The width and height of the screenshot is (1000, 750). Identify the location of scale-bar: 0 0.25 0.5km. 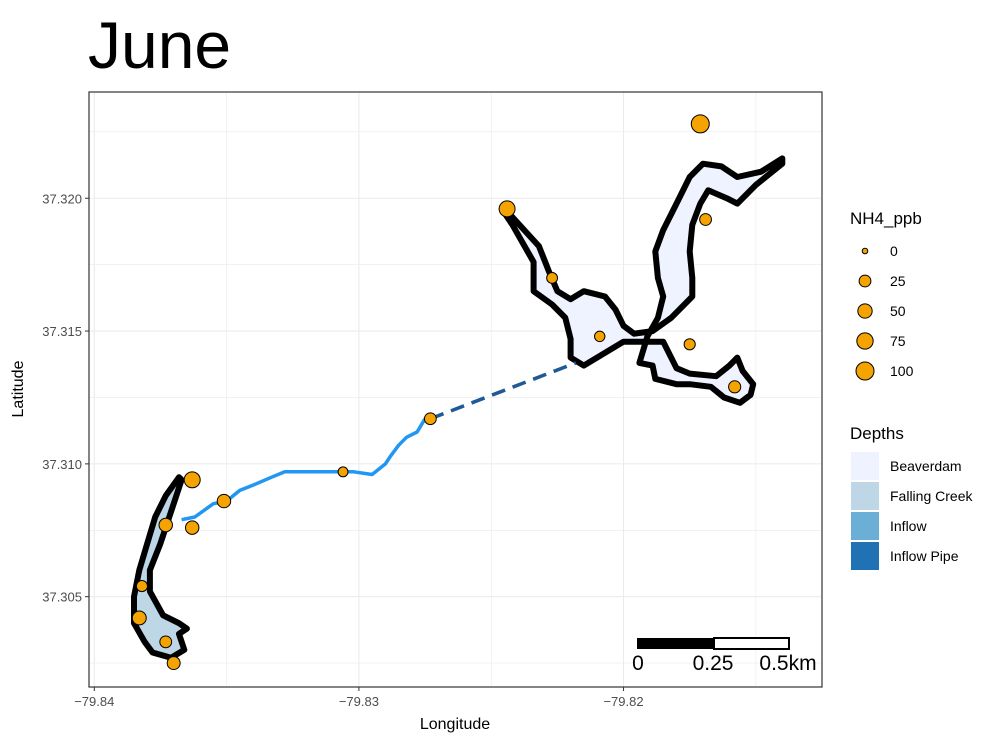
(724, 656).